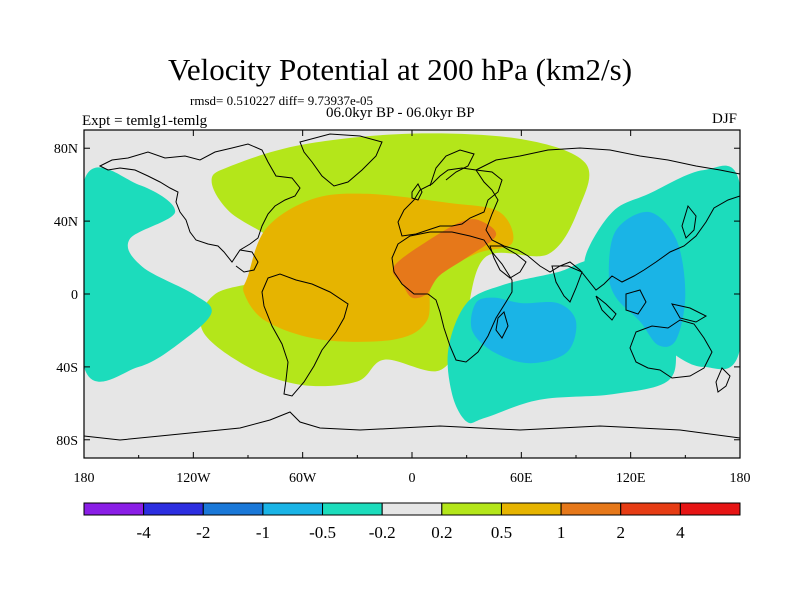  Describe the element at coordinates (199, 203) in the screenshot. I see `coastline-north-america` at that location.